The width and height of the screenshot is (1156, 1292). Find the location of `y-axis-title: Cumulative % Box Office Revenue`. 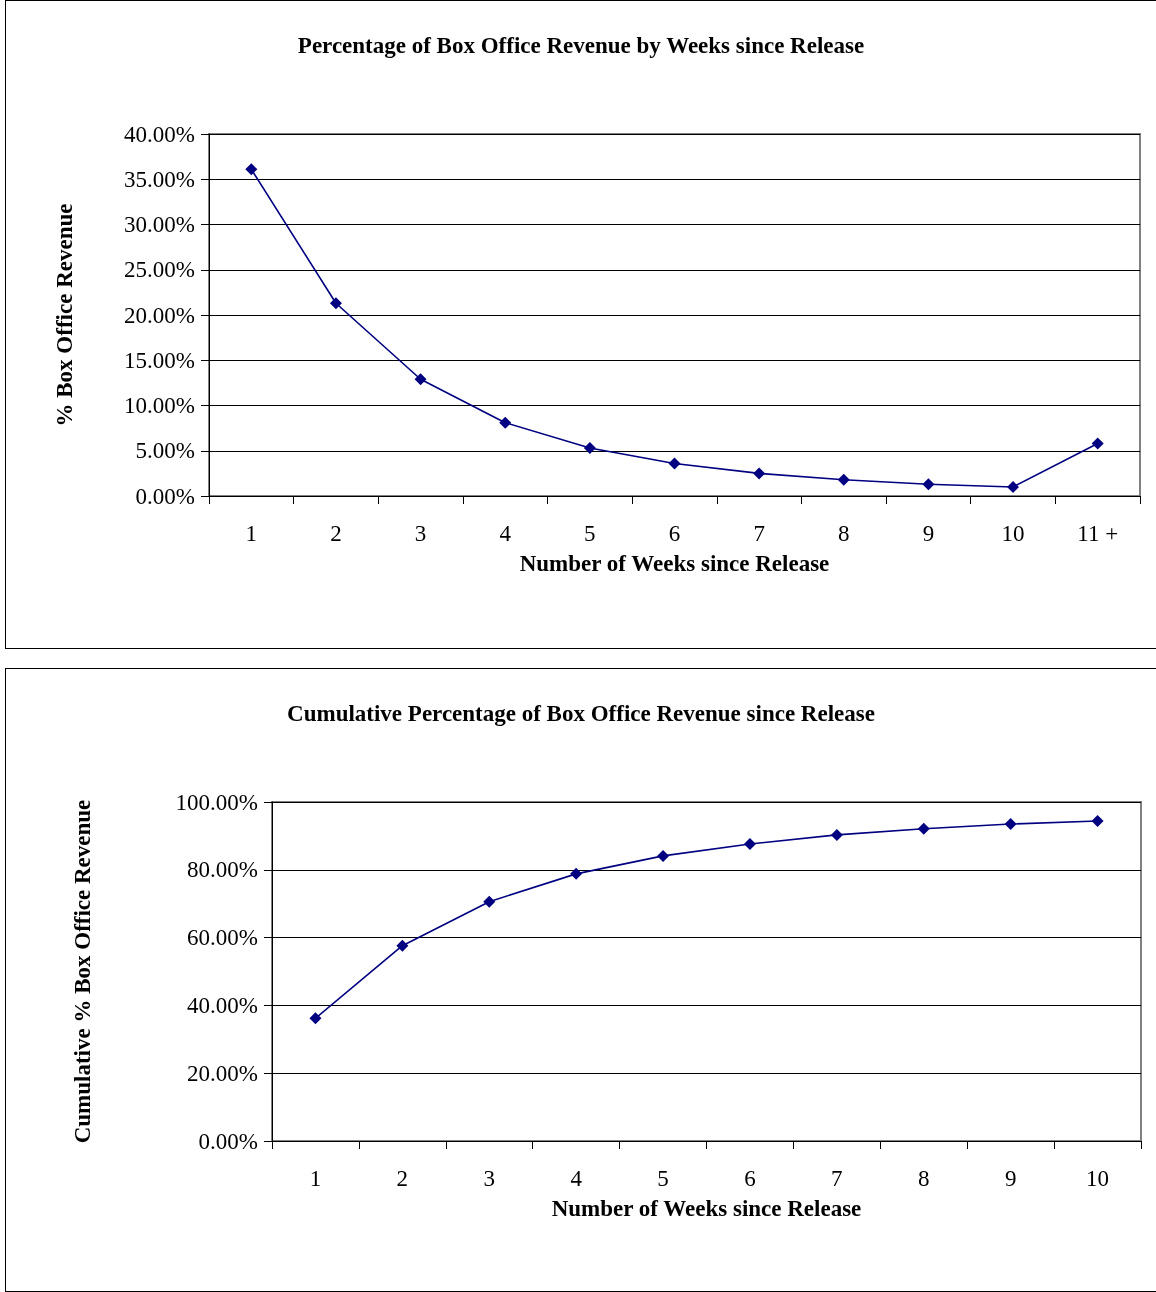

y-axis-title: Cumulative % Box Office Revenue is located at coordinates (82, 971).